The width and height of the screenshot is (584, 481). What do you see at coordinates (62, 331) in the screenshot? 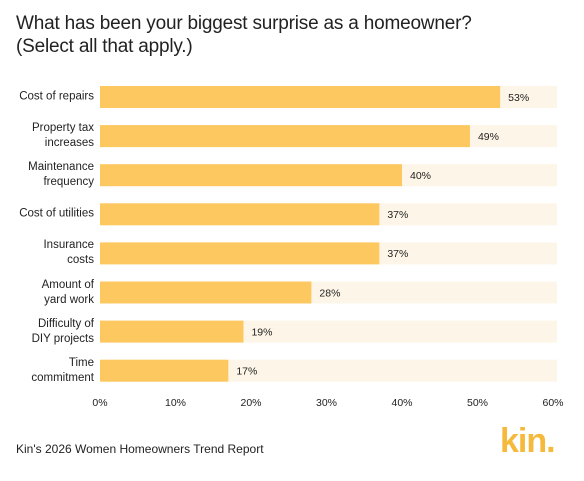
I see `category-label: Difficulty of DIY projects` at bounding box center [62, 331].